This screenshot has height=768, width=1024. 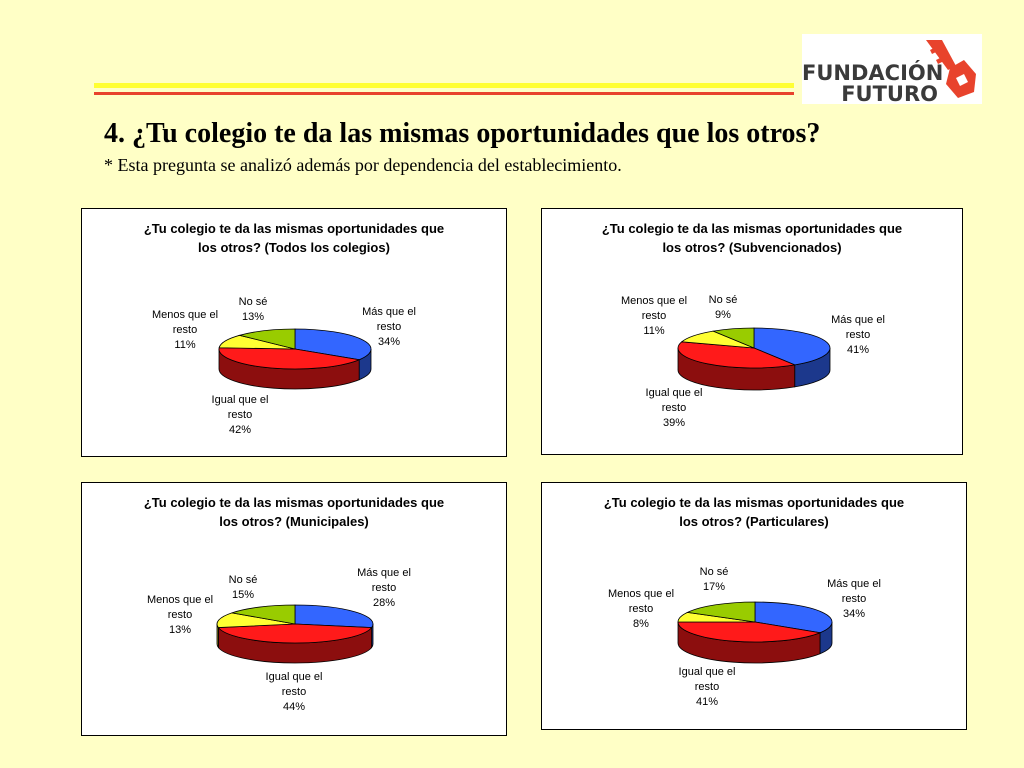 What do you see at coordinates (180, 630) in the screenshot?
I see `label-menos-pct: 13%` at bounding box center [180, 630].